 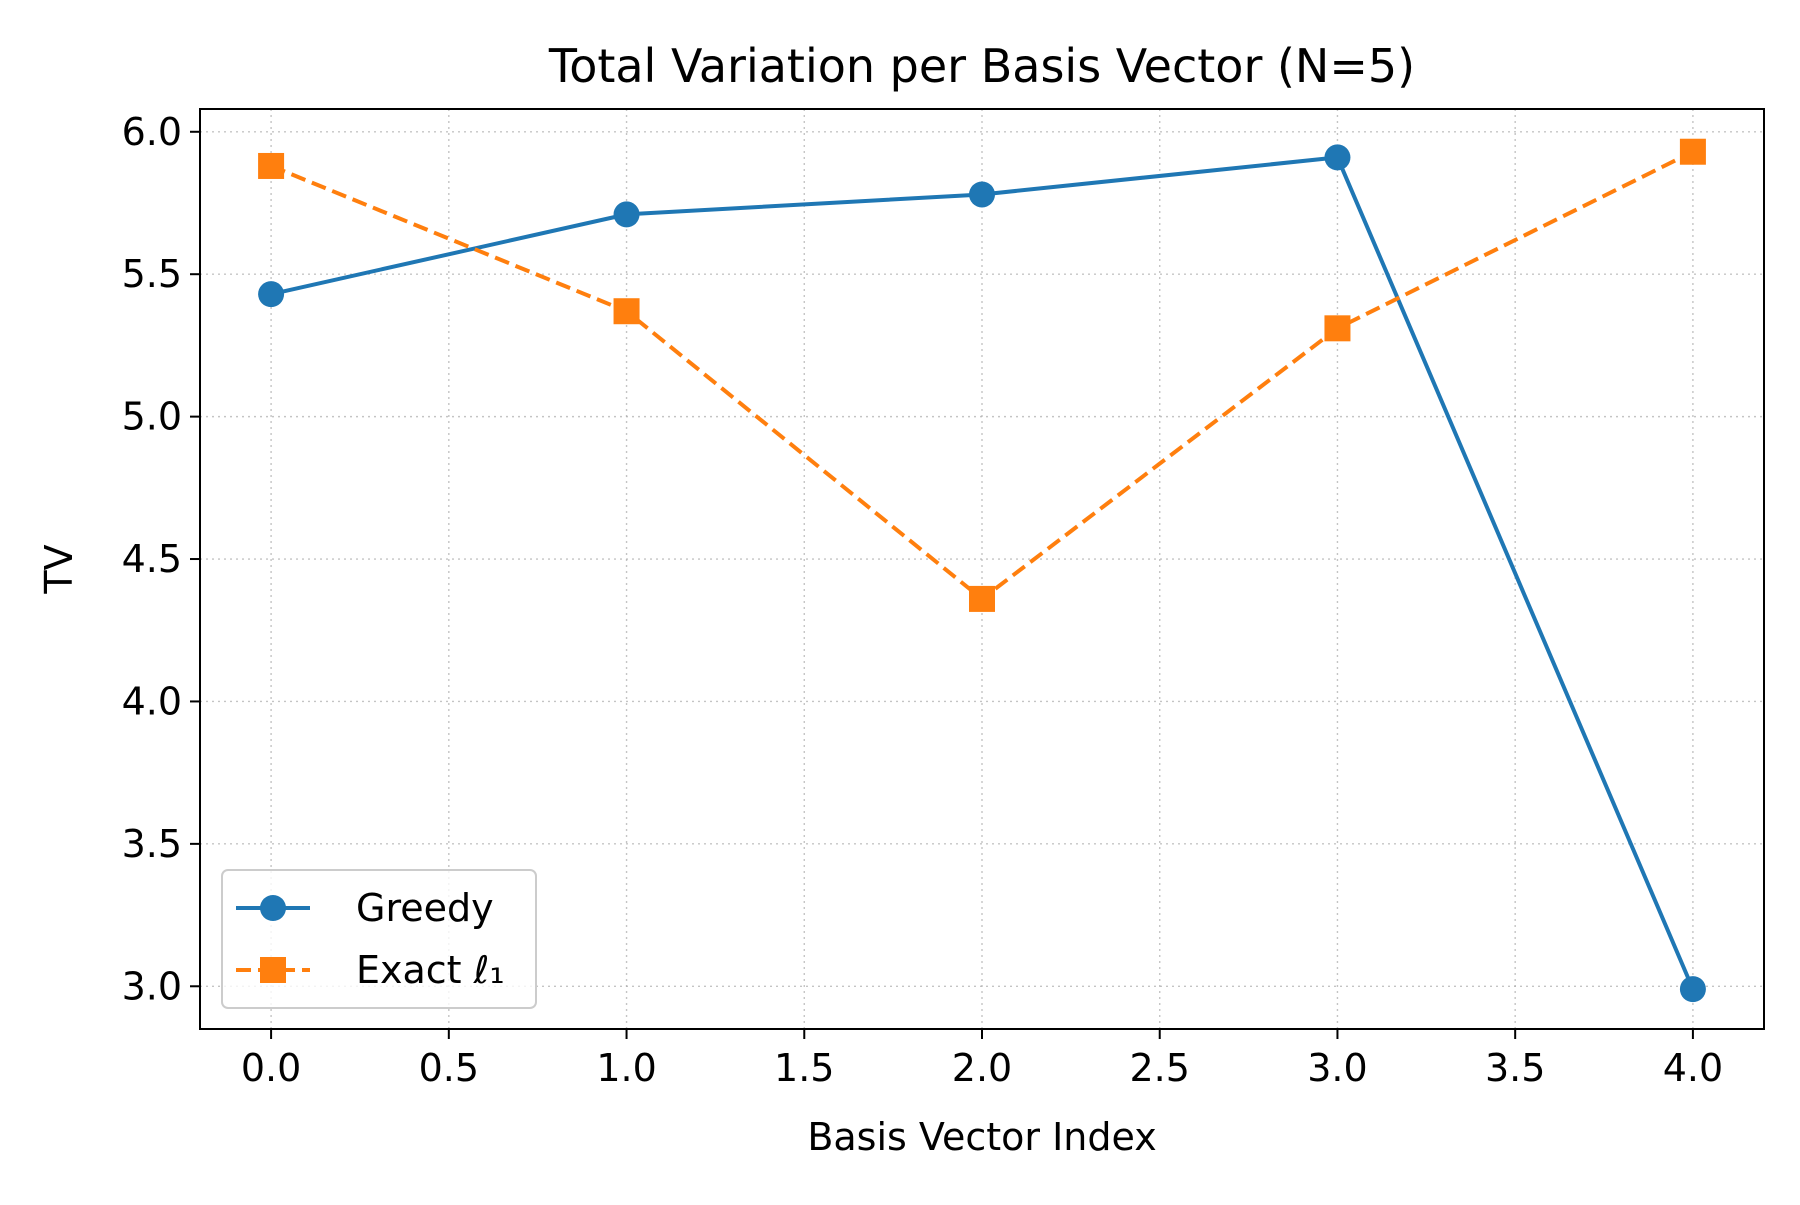 I want to click on legend-entry: Exact ℓ₁, so click(x=370, y=970).